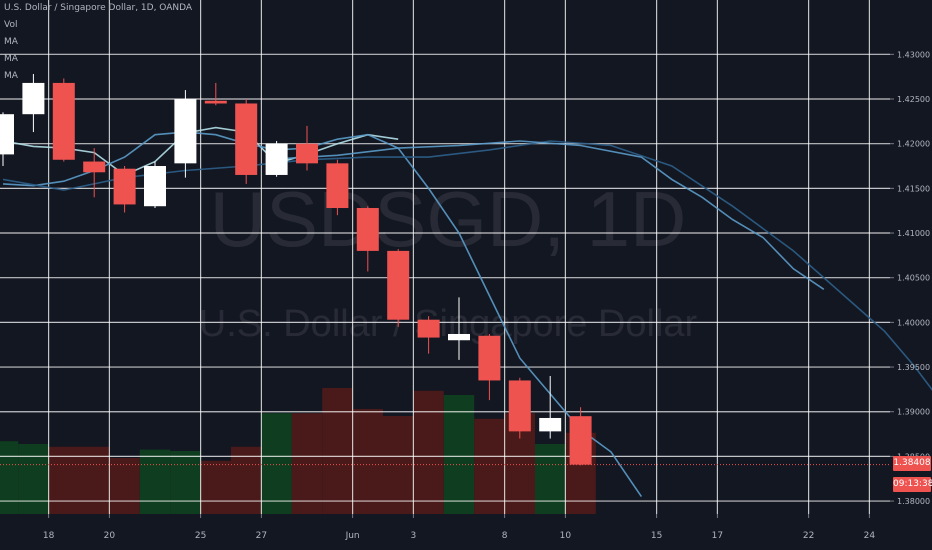 This screenshot has width=932, height=550. What do you see at coordinates (110, 536) in the screenshot?
I see `time-axis-label: 20` at bounding box center [110, 536].